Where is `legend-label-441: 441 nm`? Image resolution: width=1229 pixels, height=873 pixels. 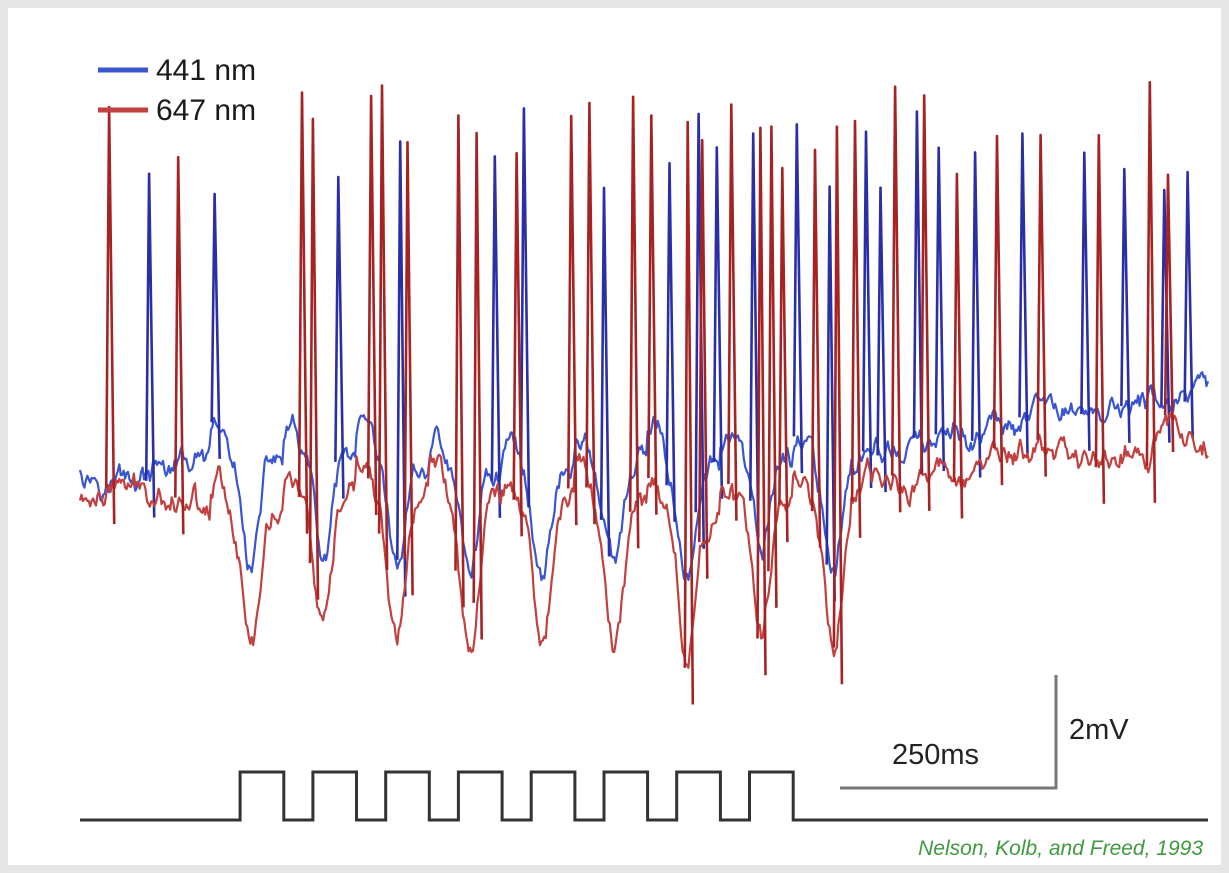
legend-label-441: 441 nm is located at coordinates (206, 70).